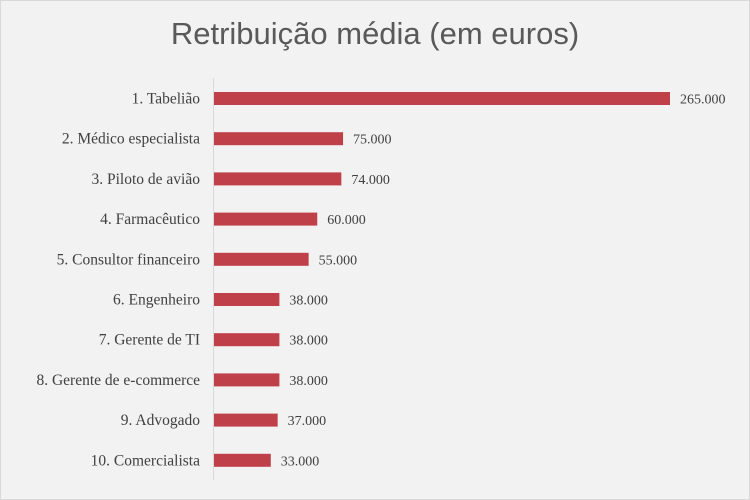 The image size is (750, 500). Describe the element at coordinates (703, 100) in the screenshot. I see `value-label: 265.000` at that location.